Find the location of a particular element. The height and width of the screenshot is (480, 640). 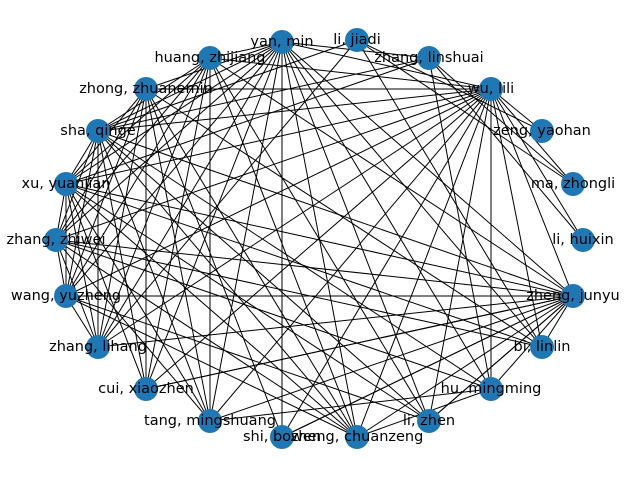

edge-tang_mingshuang-hu_mingming is located at coordinates (350, 405).